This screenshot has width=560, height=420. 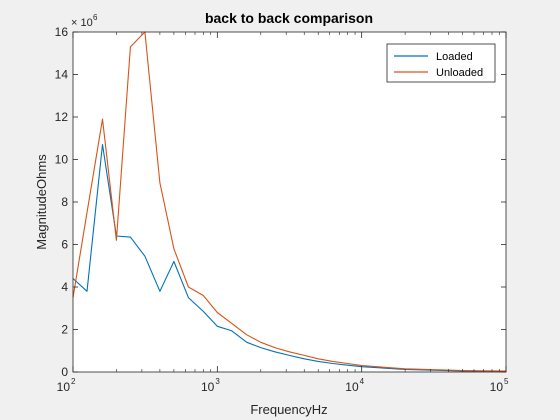 I want to click on x-tick-label: 10 3, so click(x=210, y=385).